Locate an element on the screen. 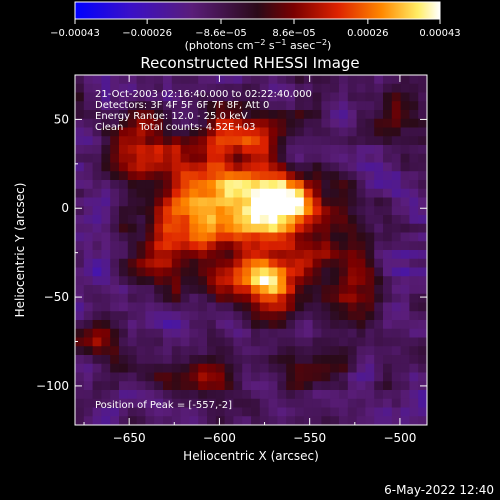 This screenshot has width=500, height=500. x-tick-label: −500 is located at coordinates (399, 438).